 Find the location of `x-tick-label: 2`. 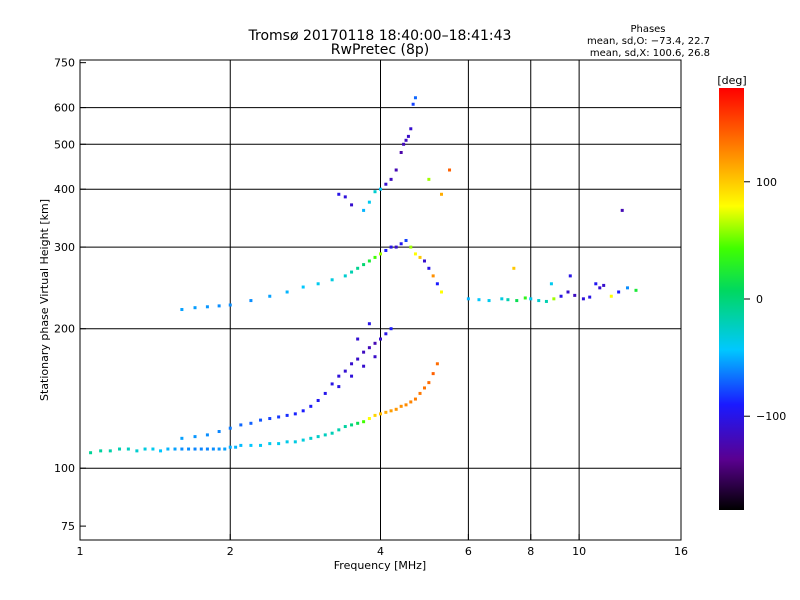

x-tick-label: 2 is located at coordinates (230, 551).